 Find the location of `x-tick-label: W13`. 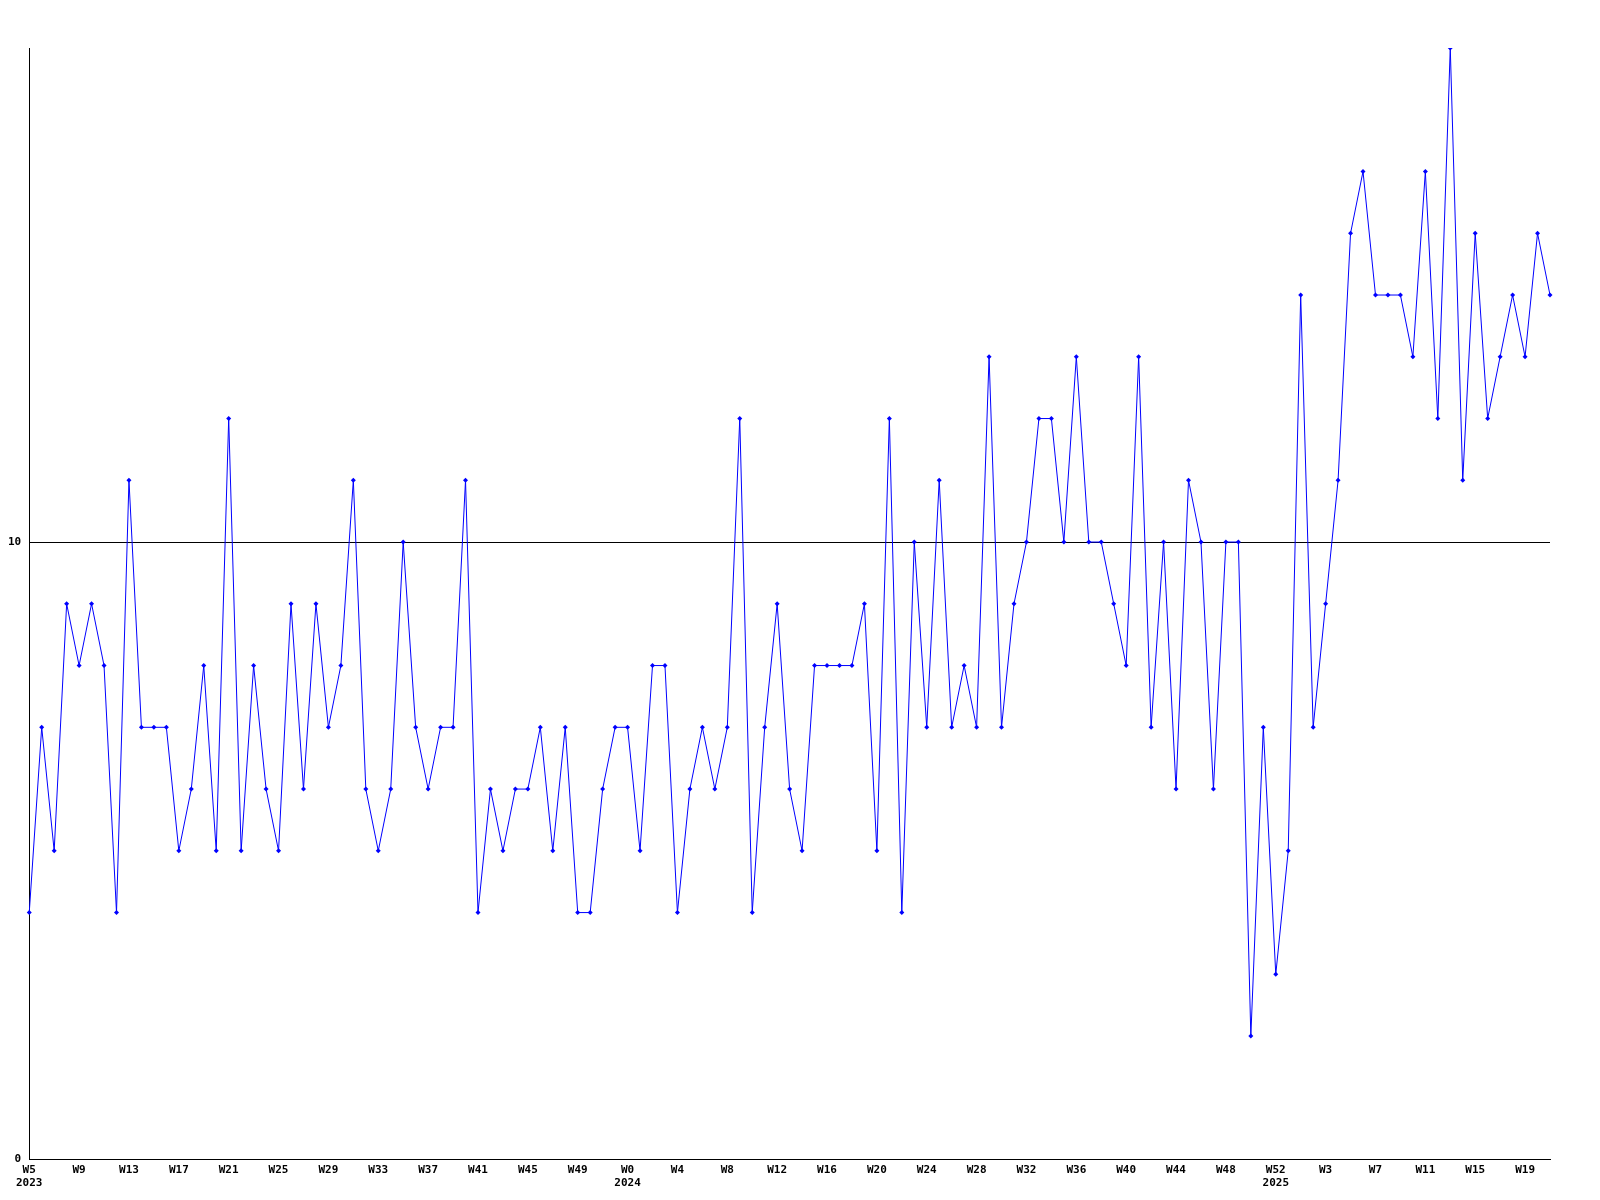

x-tick-label: W13 is located at coordinates (129, 1170).